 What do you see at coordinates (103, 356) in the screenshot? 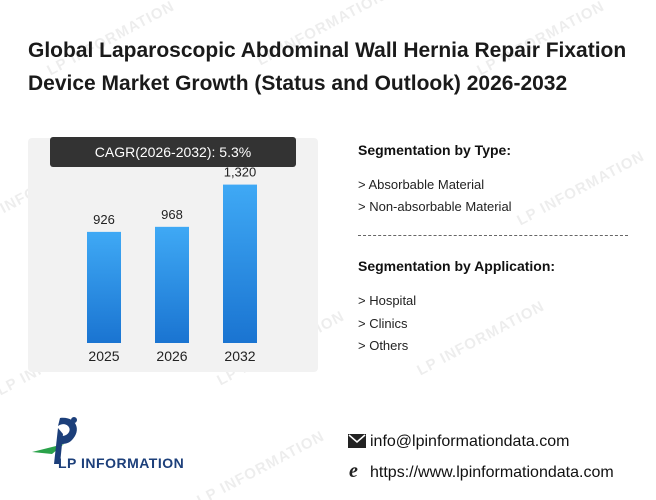
I see `category-label-2025: 2025` at bounding box center [103, 356].